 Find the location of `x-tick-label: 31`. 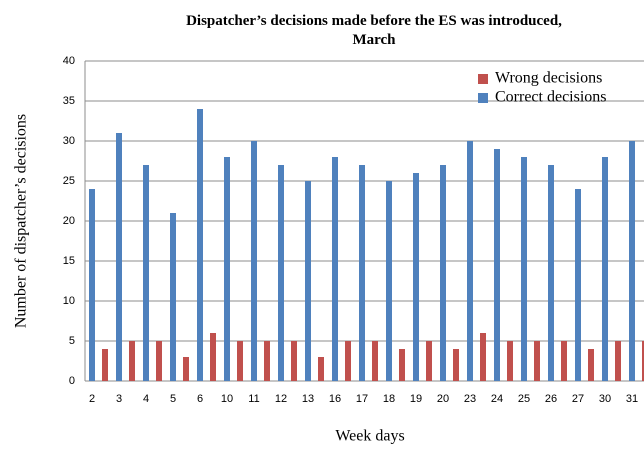

x-tick-label: 31 is located at coordinates (632, 399).